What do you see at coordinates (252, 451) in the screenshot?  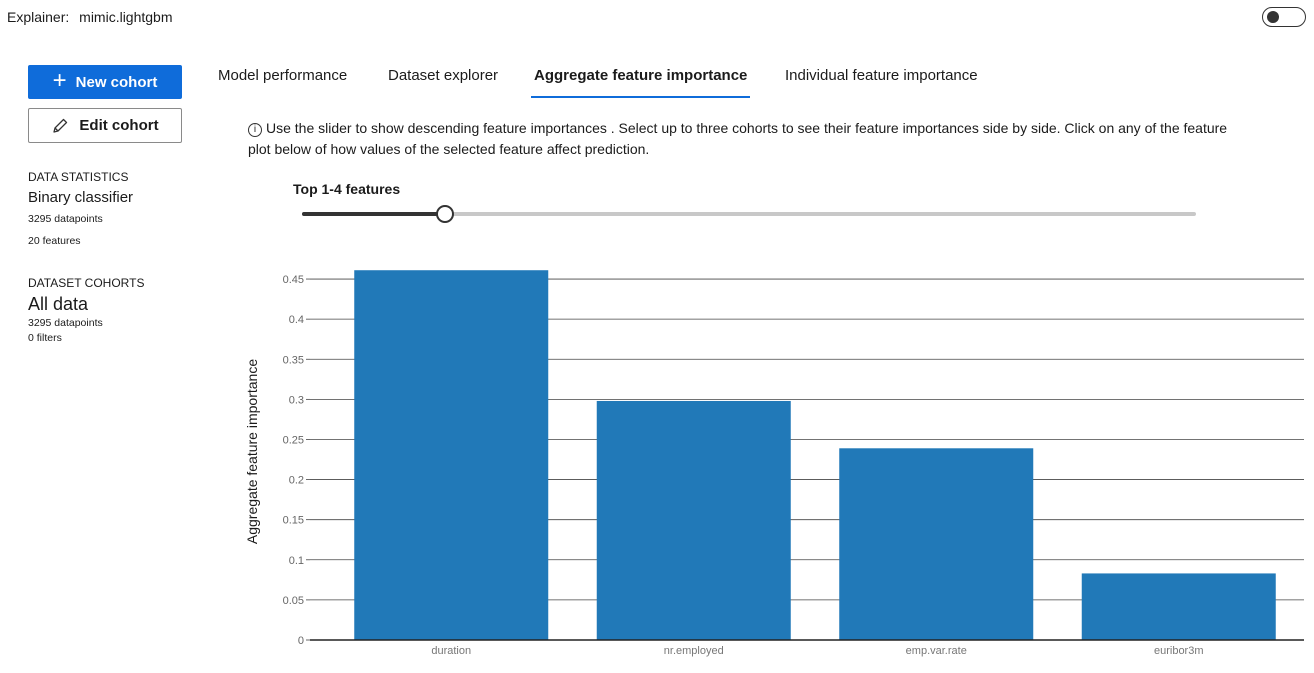 I see `y-axis-label: Aggregate feature importance` at bounding box center [252, 451].